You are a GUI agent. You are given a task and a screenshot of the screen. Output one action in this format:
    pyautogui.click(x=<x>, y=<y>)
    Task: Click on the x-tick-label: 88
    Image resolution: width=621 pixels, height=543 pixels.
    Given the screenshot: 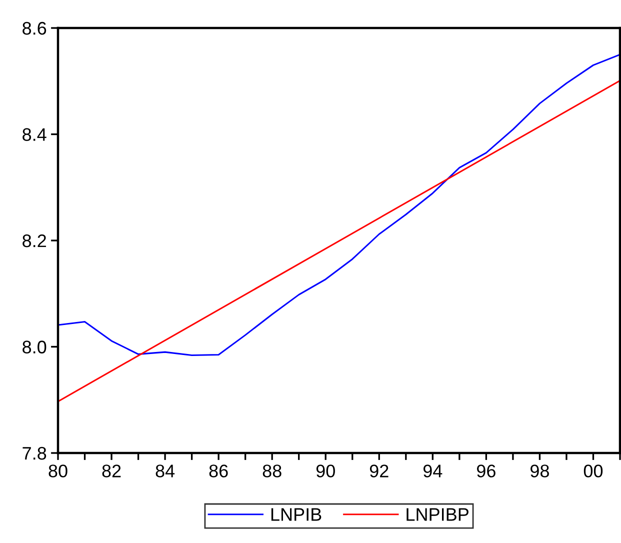 What is the action you would take?
    pyautogui.click(x=272, y=471)
    